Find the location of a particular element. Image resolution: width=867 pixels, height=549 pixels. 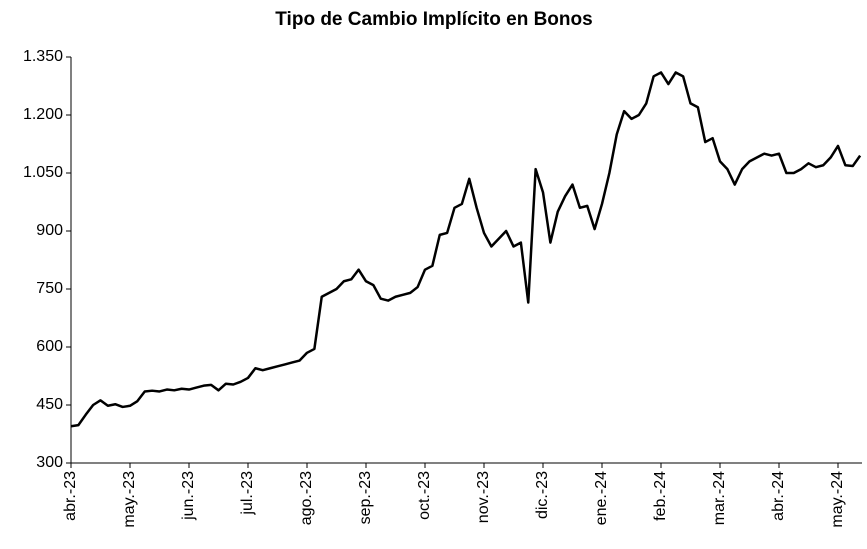

x-tick-label: oct.-23 is located at coordinates (424, 495).